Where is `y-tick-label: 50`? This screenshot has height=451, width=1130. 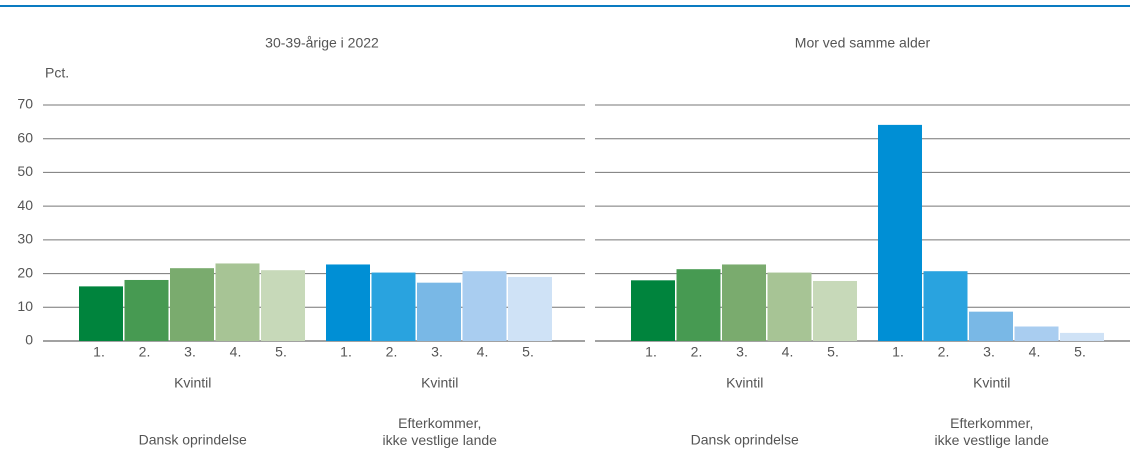
y-tick-label: 50 is located at coordinates (25, 171).